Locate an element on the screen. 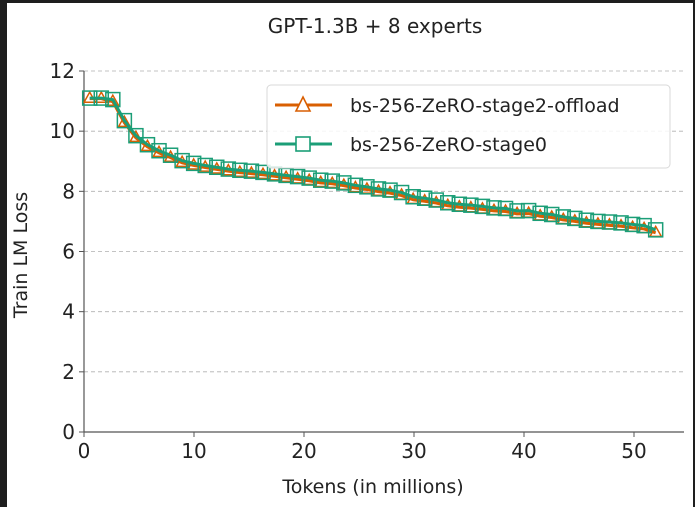  x-tick-label: 20 is located at coordinates (303, 451).